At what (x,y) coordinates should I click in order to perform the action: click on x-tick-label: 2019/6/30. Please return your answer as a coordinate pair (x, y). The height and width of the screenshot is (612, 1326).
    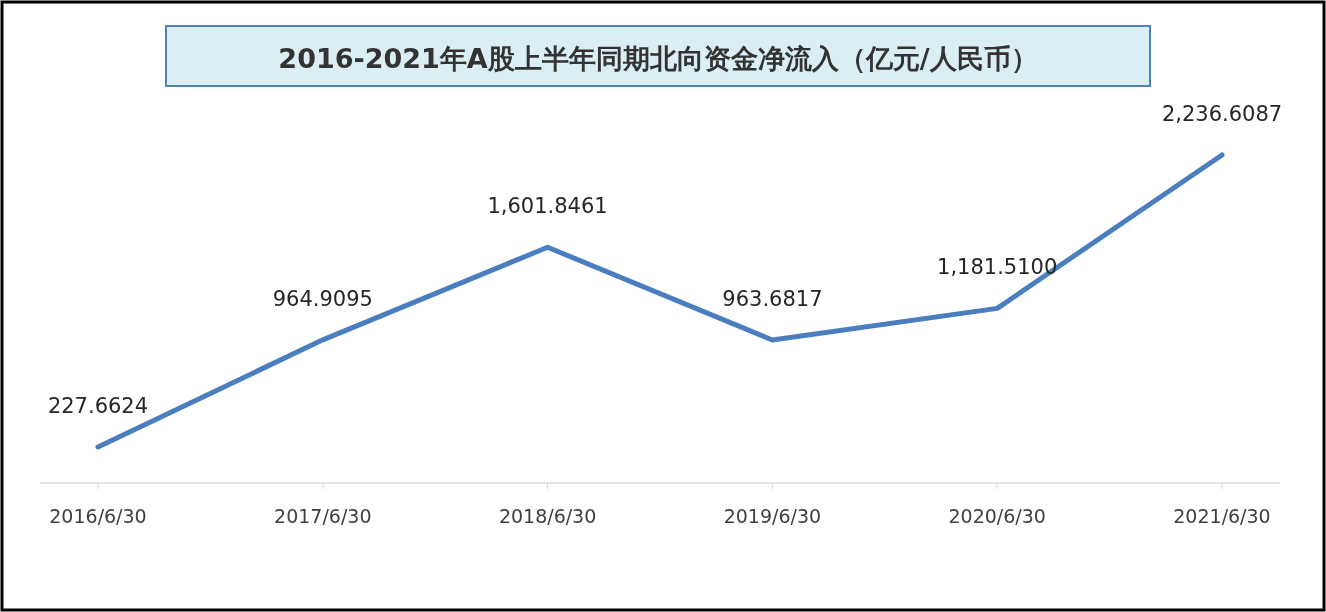
    Looking at the image, I should click on (772, 516).